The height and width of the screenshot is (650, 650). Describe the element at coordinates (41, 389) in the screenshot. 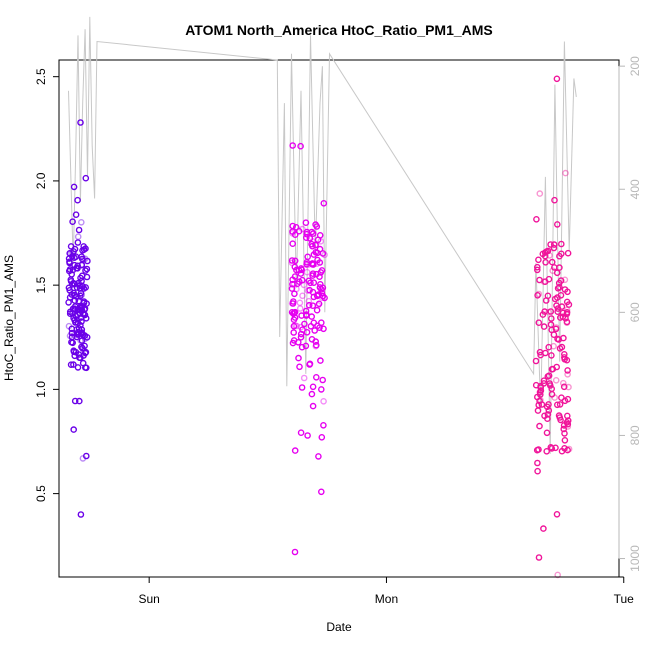

I see `y-tick-label: 1.0` at that location.